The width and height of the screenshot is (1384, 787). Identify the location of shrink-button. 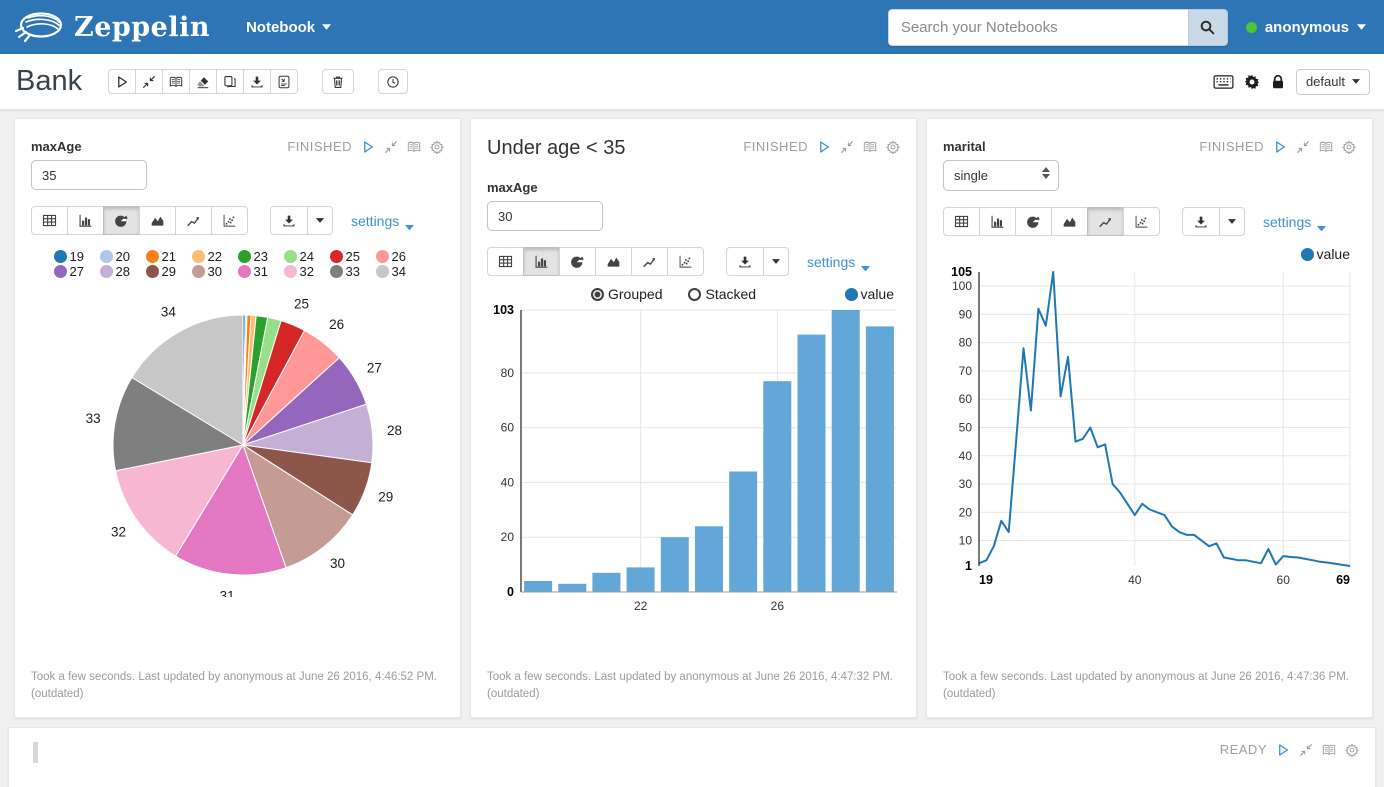
(149, 81).